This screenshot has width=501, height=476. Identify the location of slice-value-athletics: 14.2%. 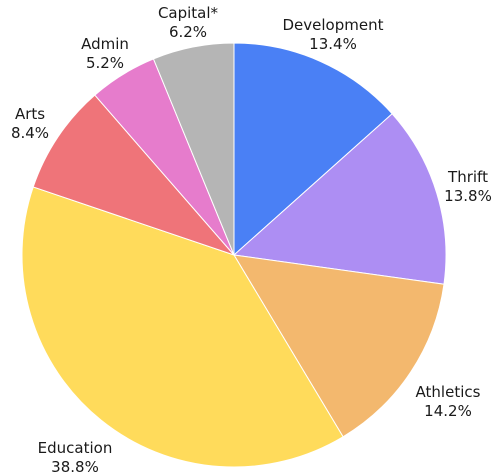
(448, 411).